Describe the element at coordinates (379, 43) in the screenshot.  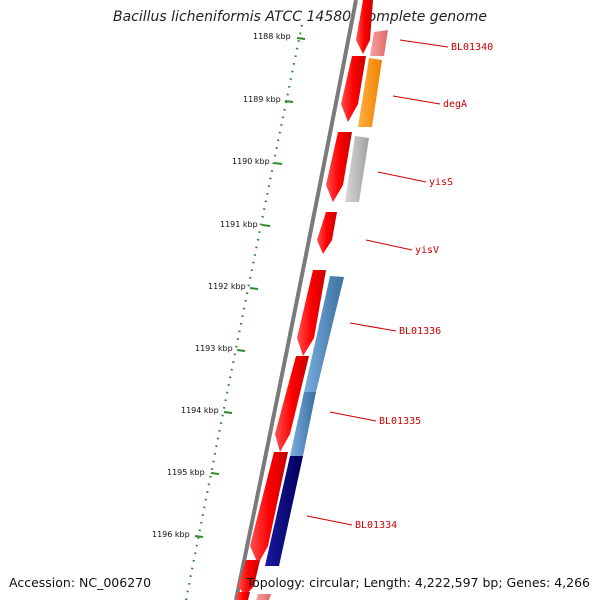
I see `gene-bl01340` at that location.